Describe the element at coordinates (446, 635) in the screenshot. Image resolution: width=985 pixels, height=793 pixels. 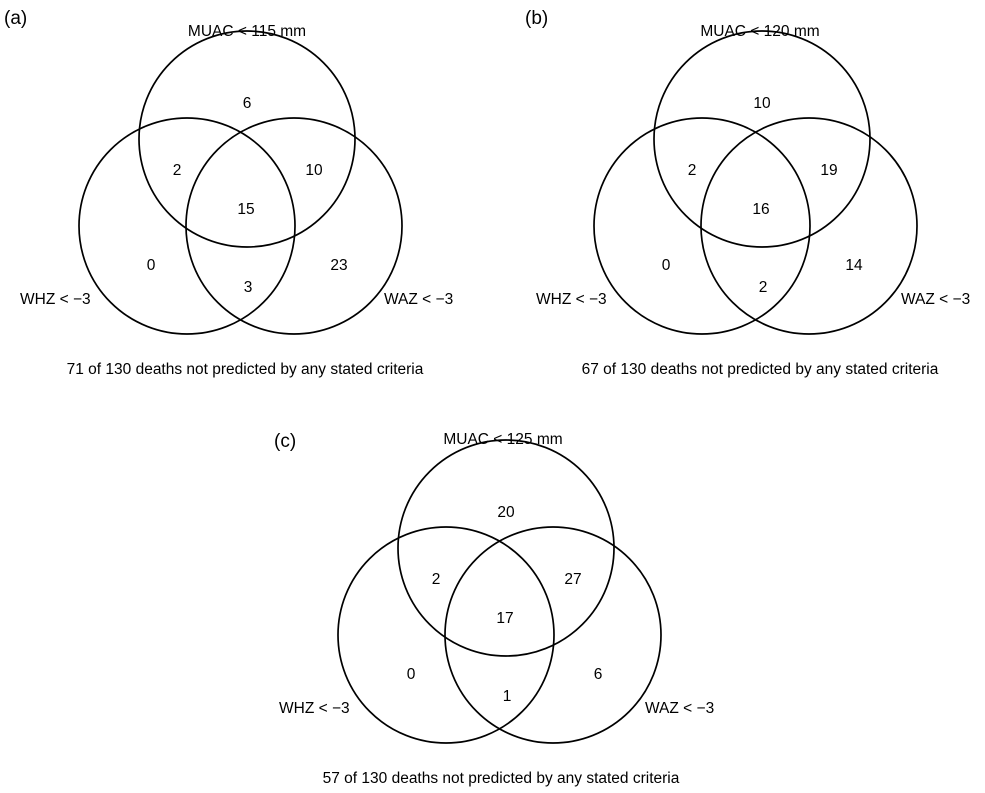
I see `set-circle-whz-c` at that location.